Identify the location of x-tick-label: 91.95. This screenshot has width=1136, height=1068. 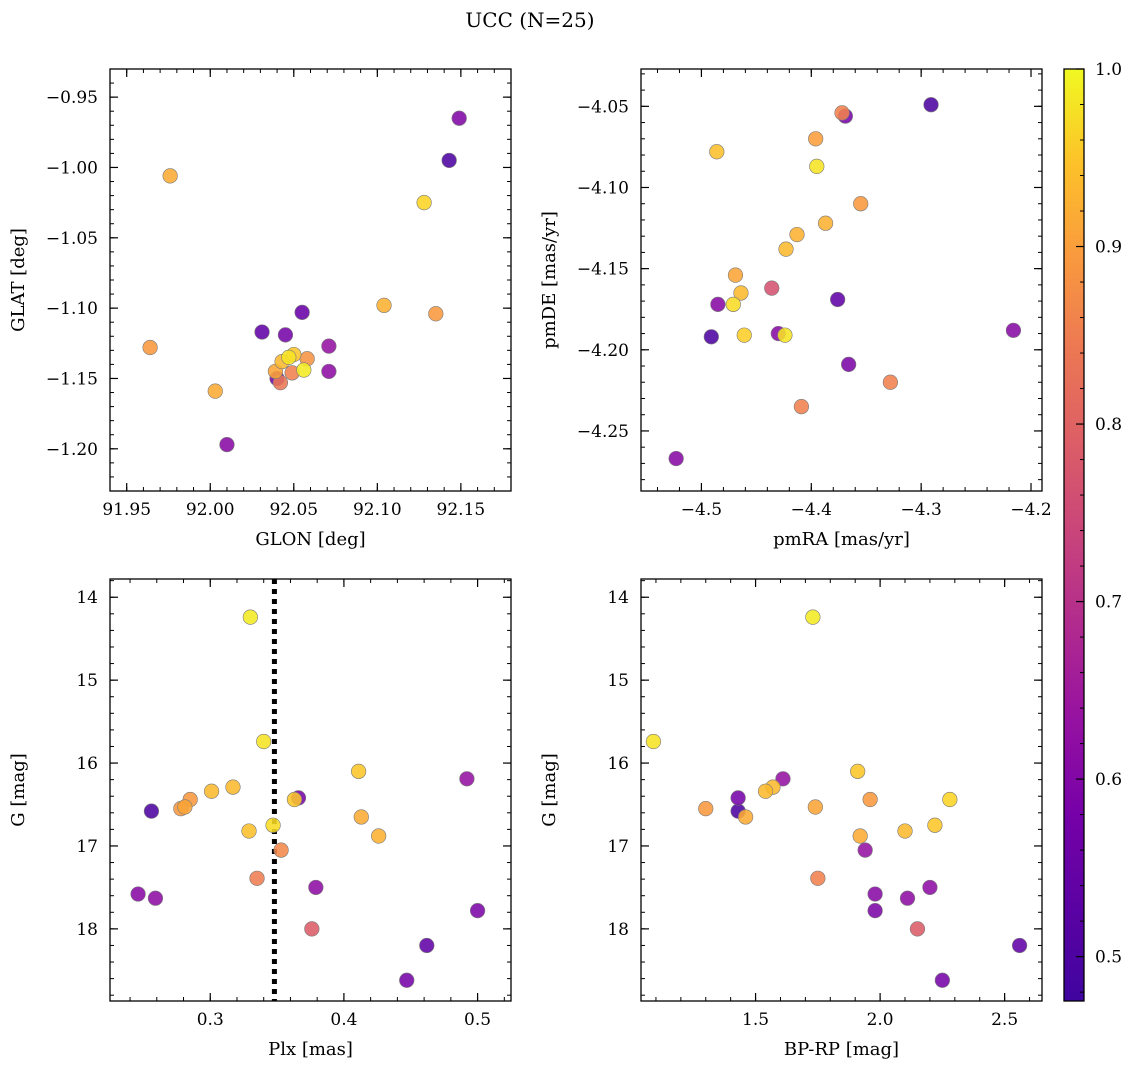
(126, 510).